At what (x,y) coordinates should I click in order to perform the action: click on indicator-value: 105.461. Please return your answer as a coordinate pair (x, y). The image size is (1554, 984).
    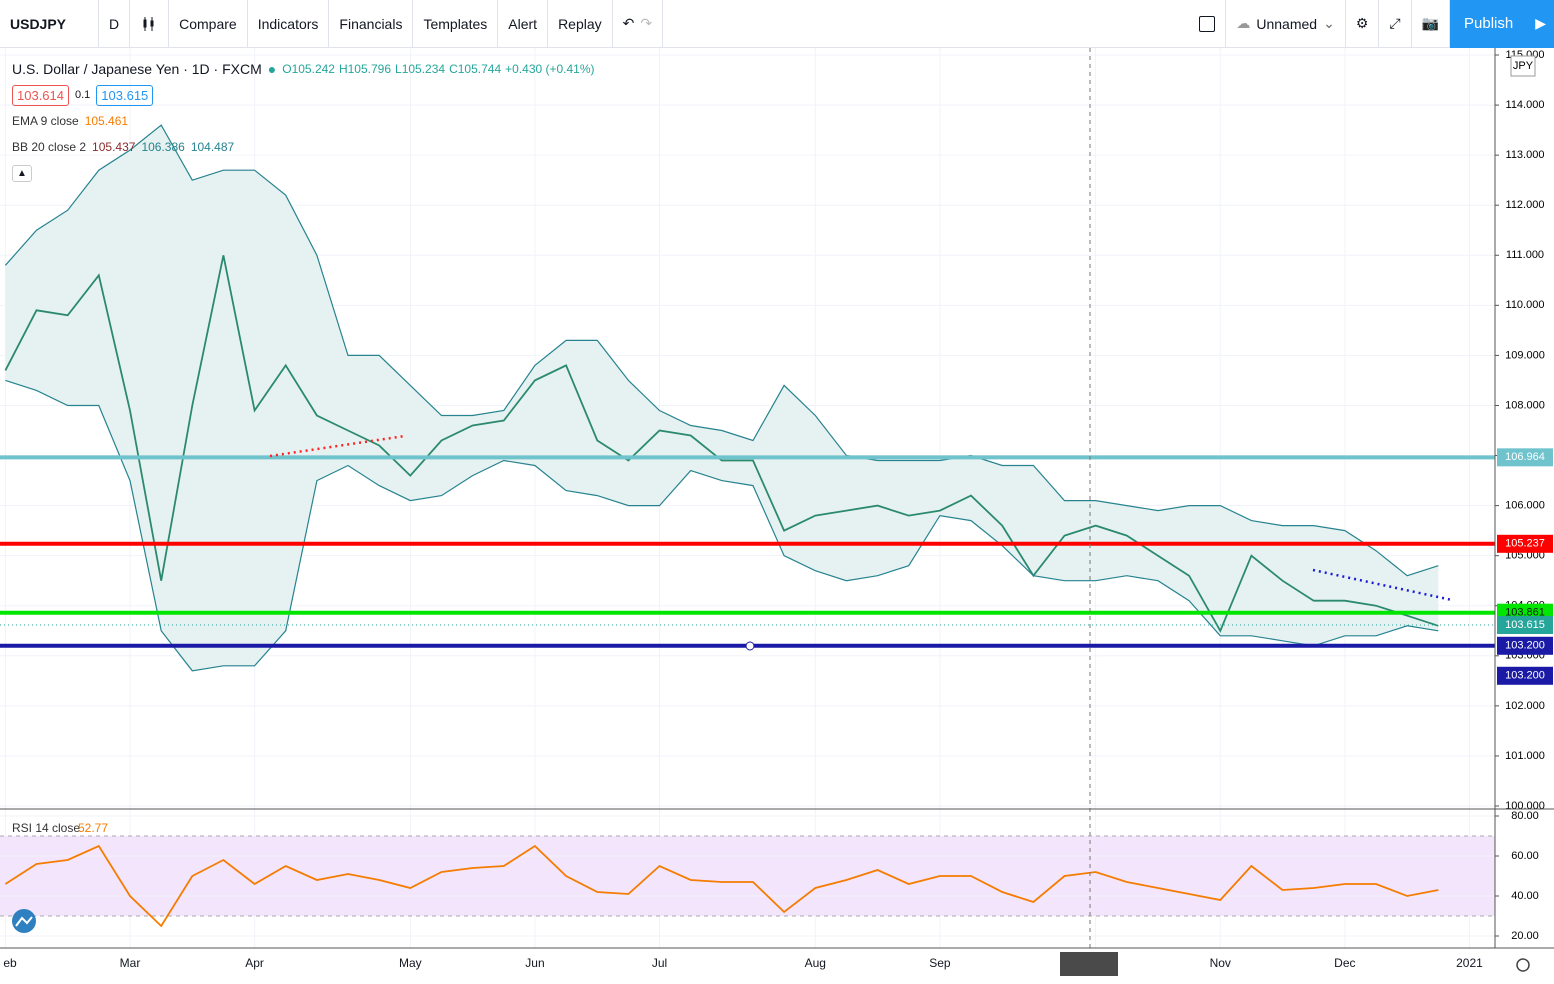
    Looking at the image, I should click on (106, 121).